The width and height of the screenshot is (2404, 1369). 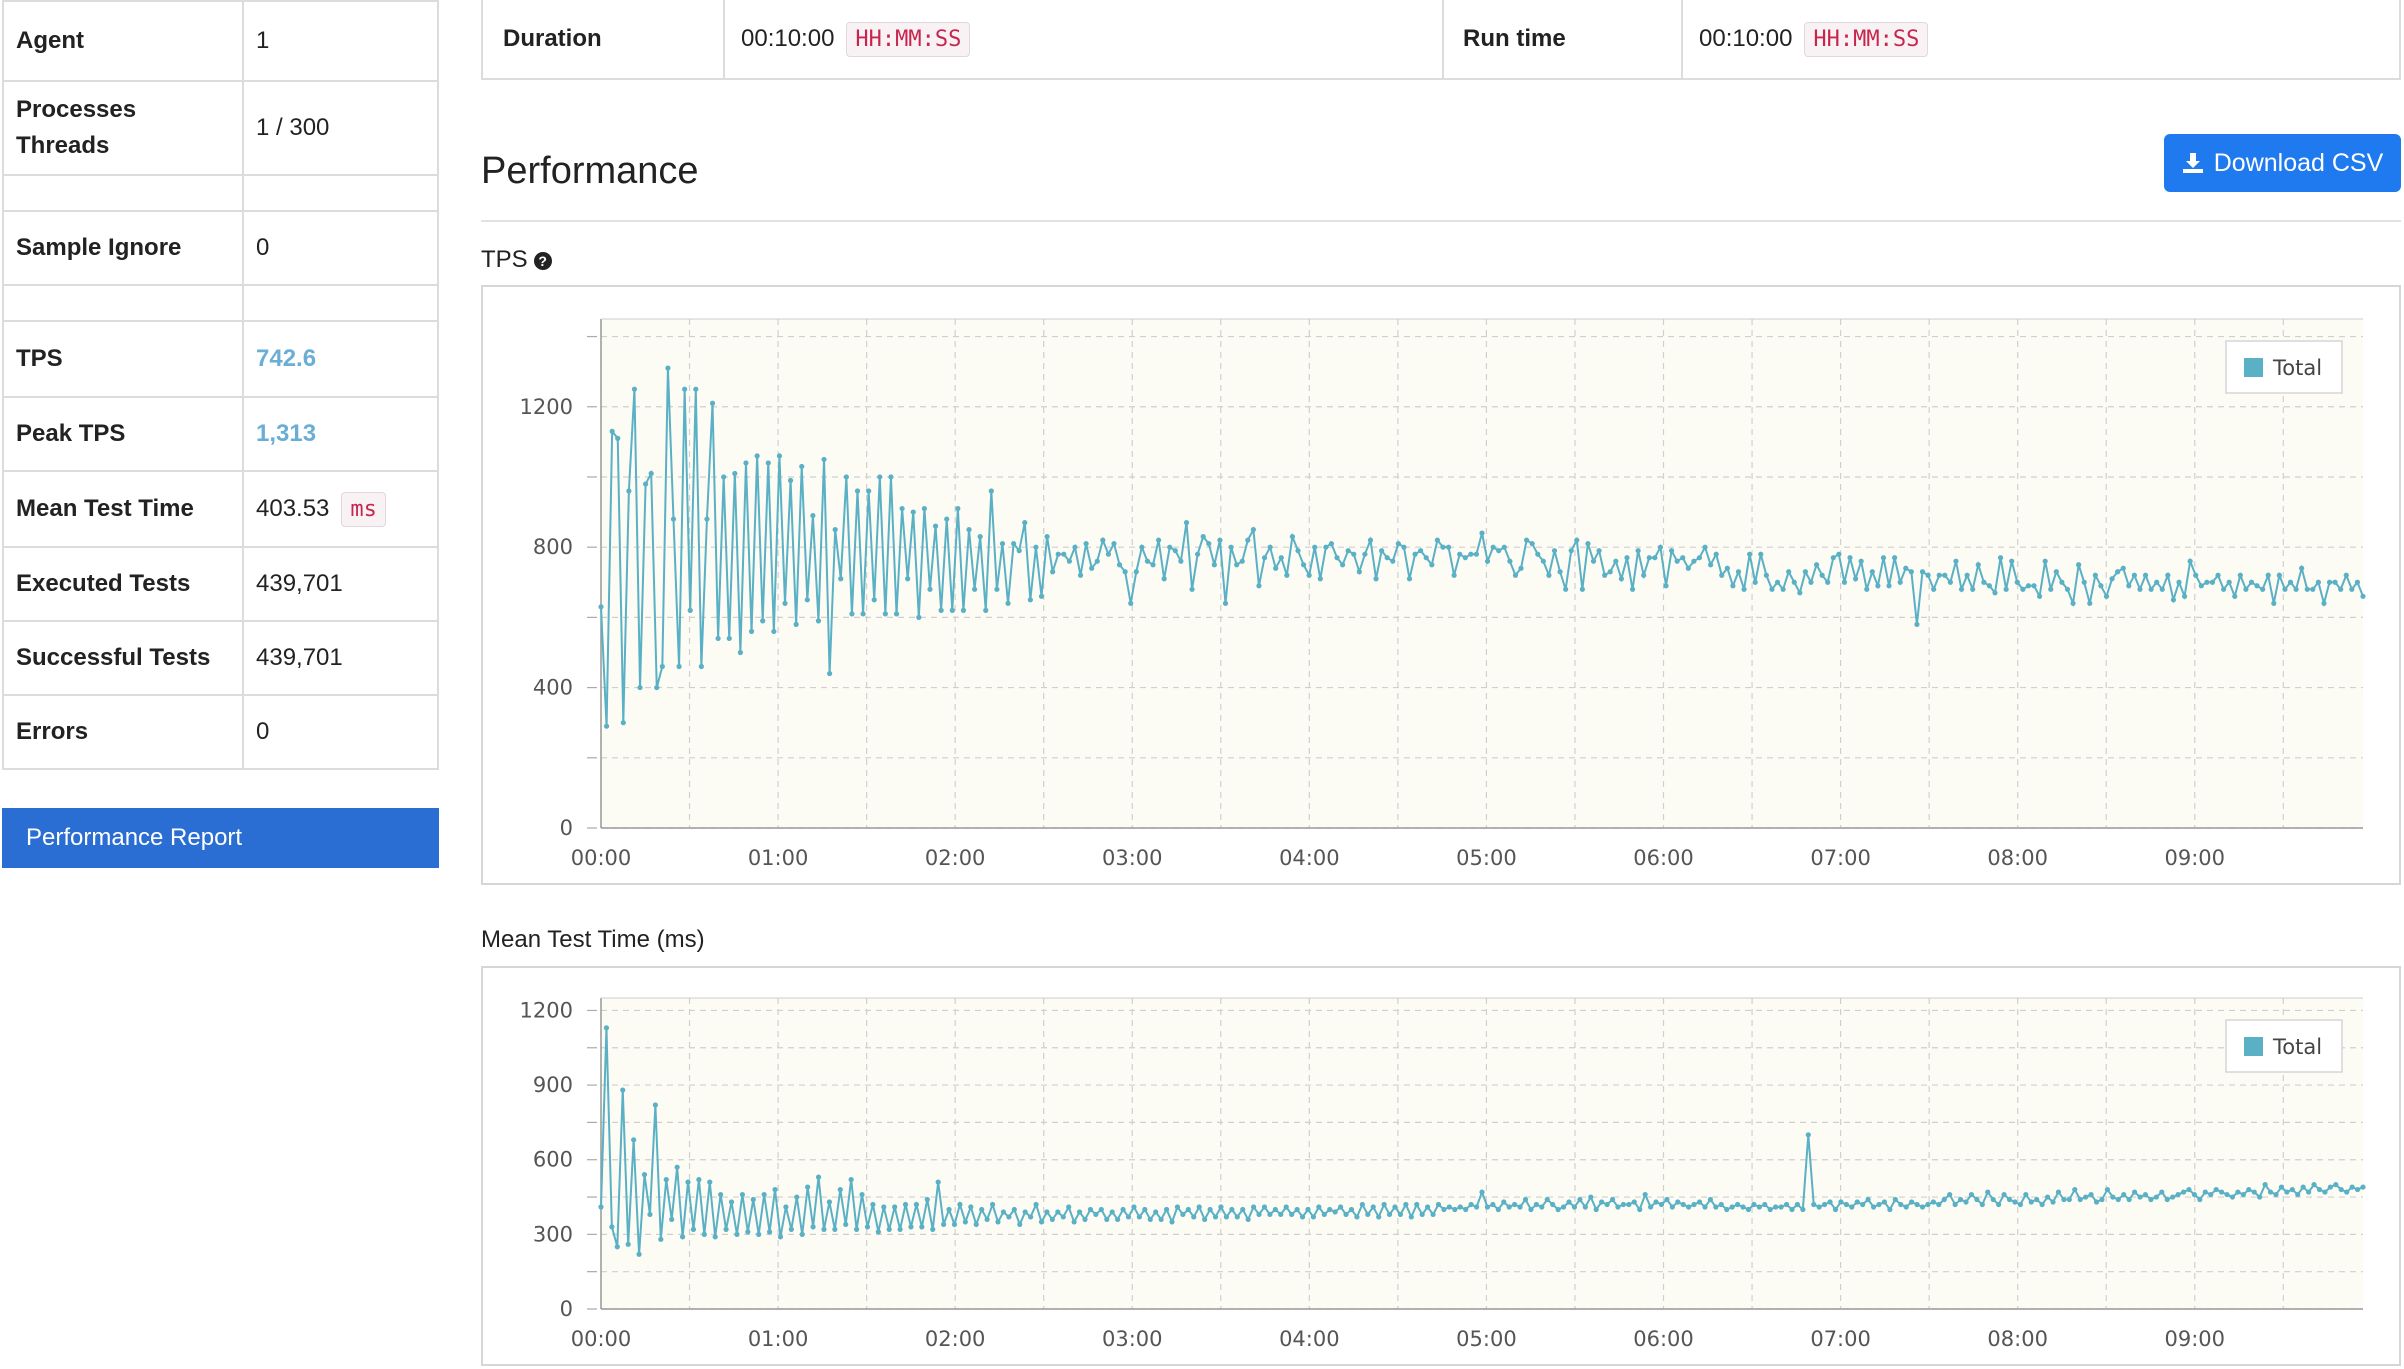 I want to click on y-tick-label: 900, so click(x=553, y=1085).